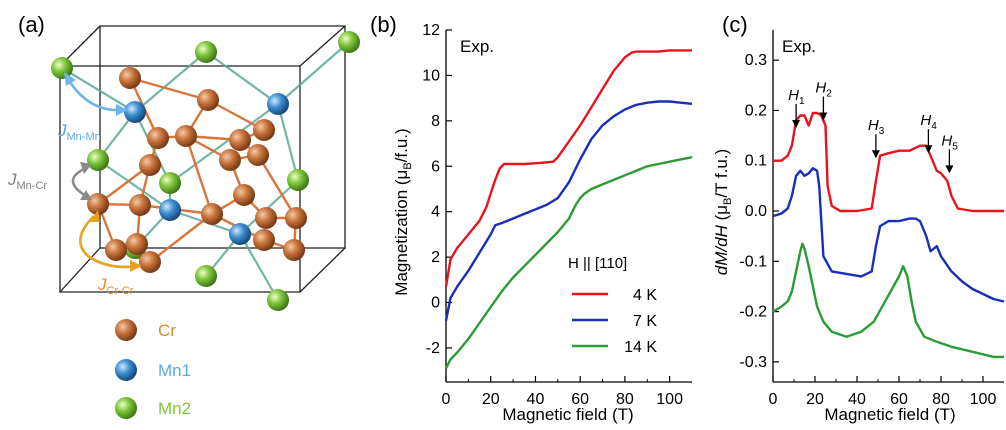 This screenshot has width=1006, height=430. Describe the element at coordinates (79, 132) in the screenshot. I see `j-mn-mn-label: JMn-Mn` at that location.